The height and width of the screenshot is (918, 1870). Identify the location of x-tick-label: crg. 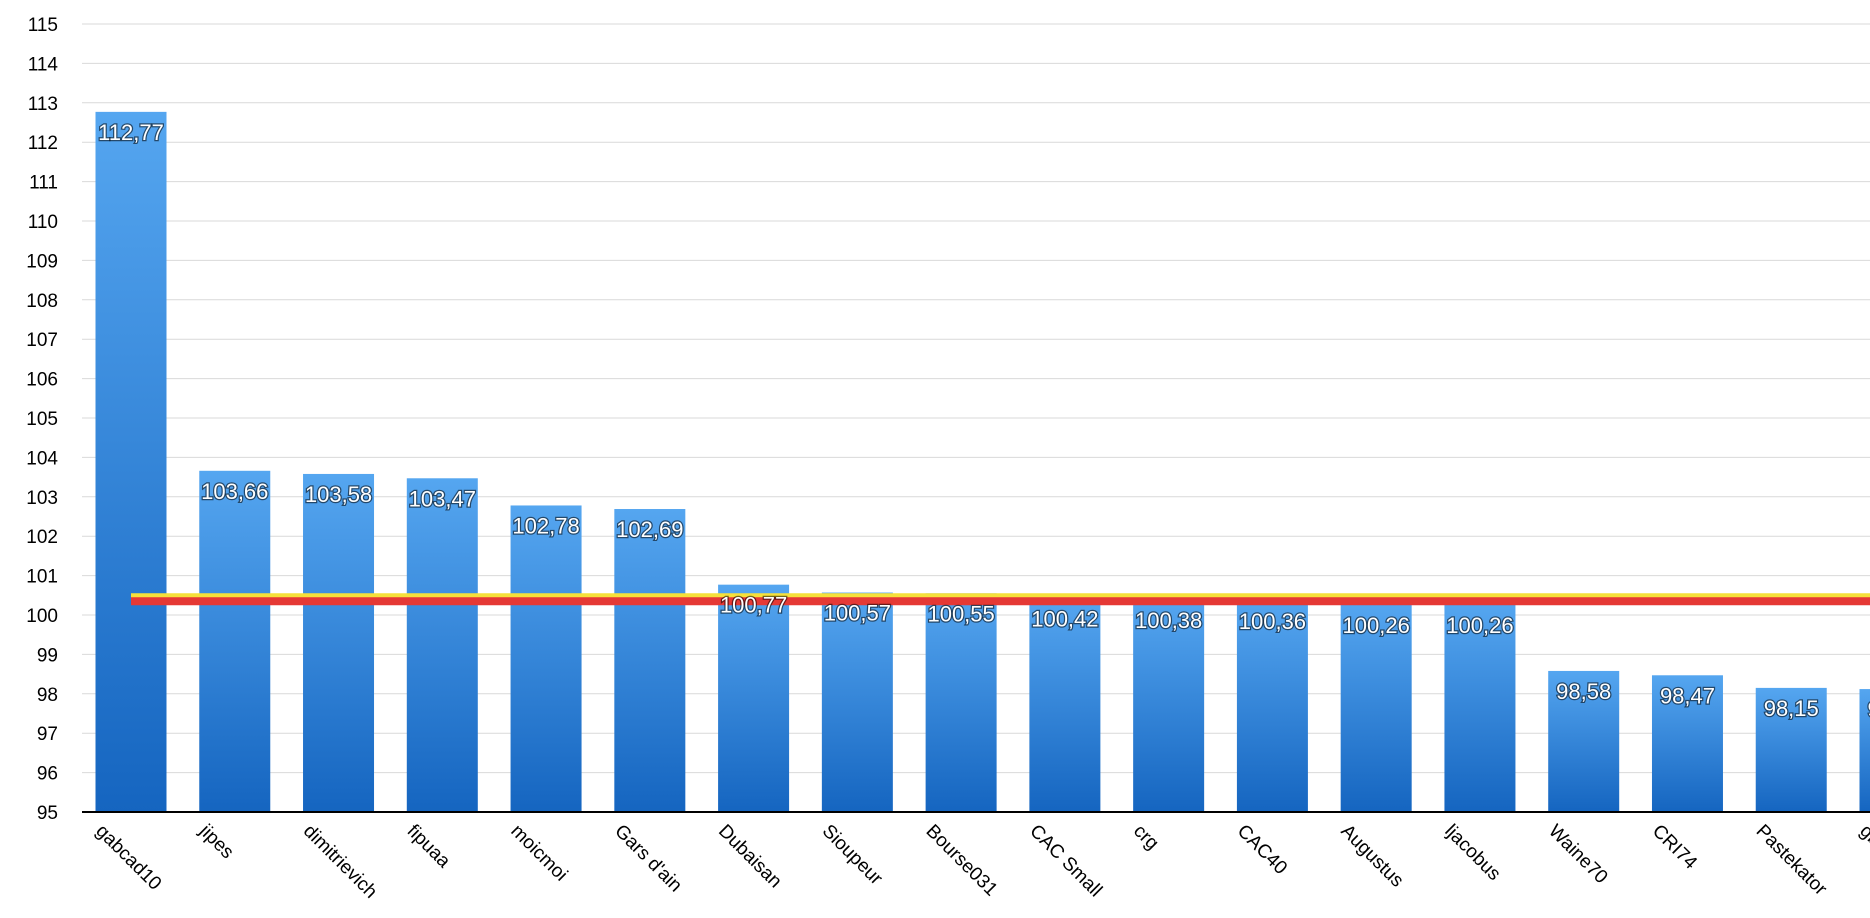
(1146, 838).